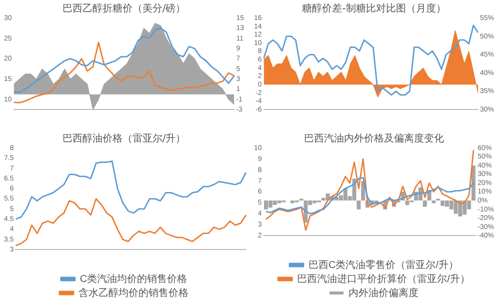 The width and height of the screenshot is (500, 308). Describe the element at coordinates (383, 278) in the screenshot. I see `legend-label: 巴西汽油进口平价折算价（雷亚尔/升）` at that location.